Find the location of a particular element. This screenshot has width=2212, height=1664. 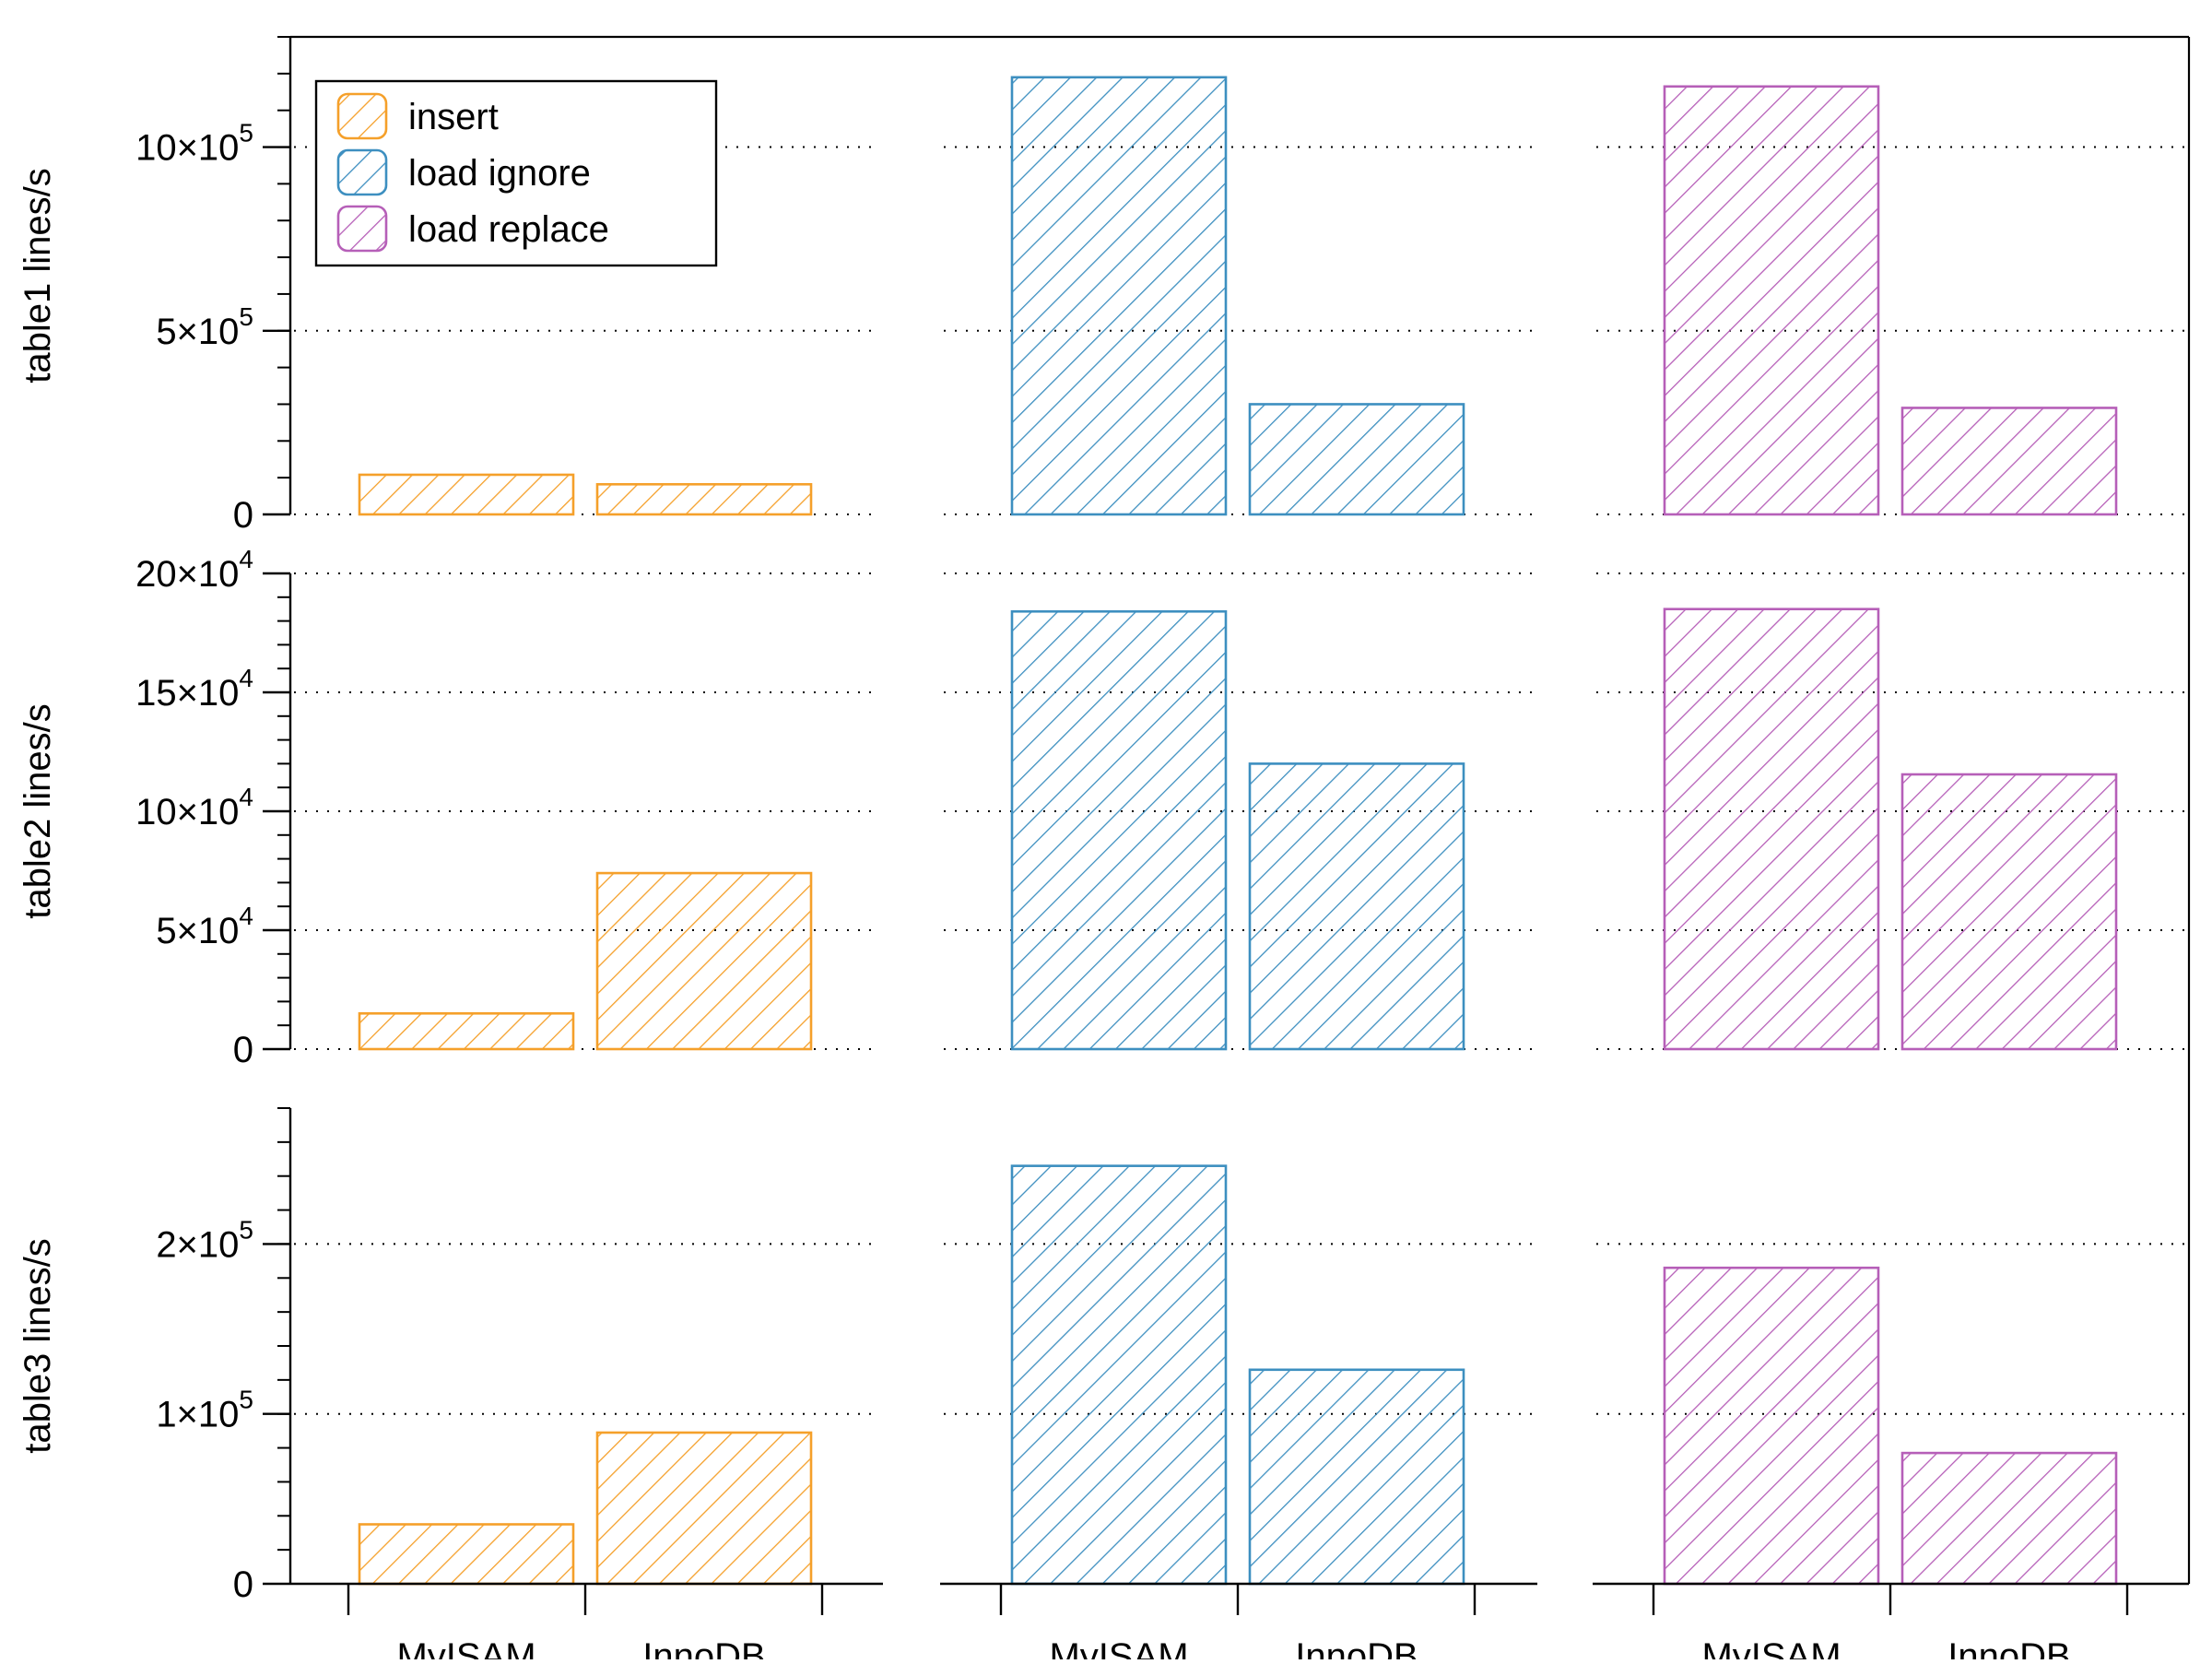

y-tick-label: 1×10⁵ is located at coordinates (204, 1410).